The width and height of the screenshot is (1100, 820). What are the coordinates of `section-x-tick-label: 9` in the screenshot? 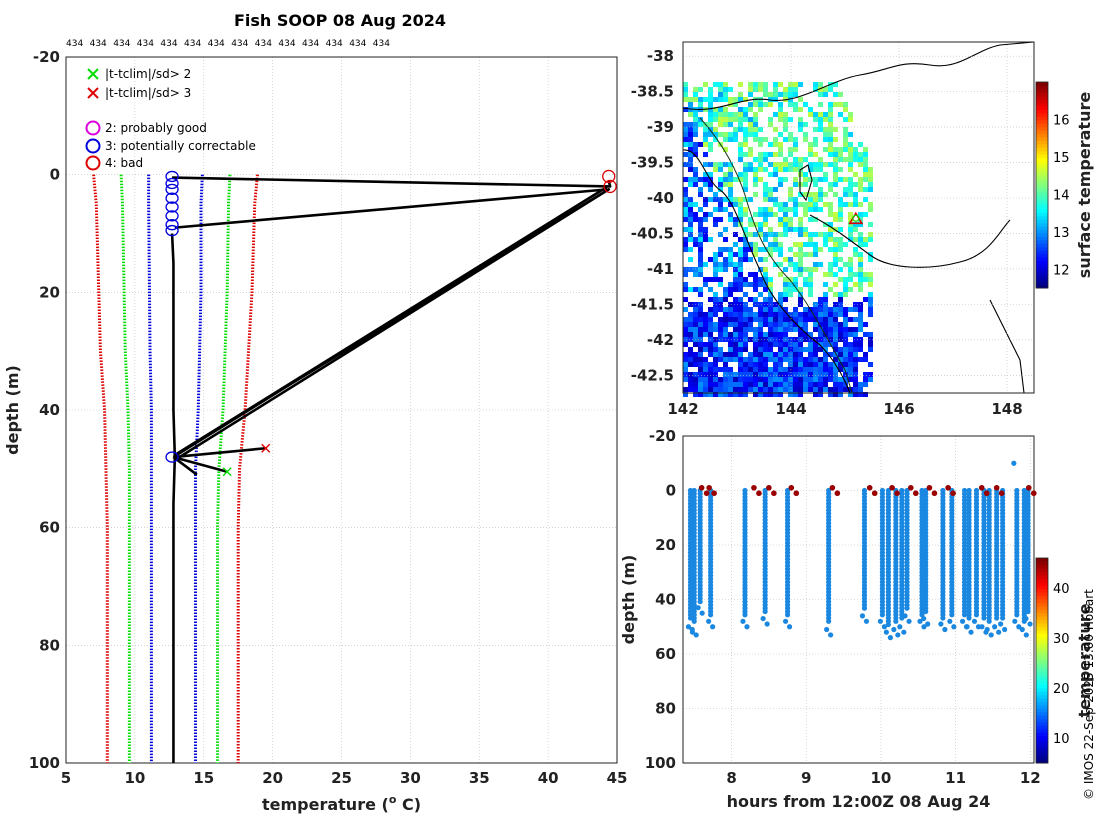 It's located at (806, 778).